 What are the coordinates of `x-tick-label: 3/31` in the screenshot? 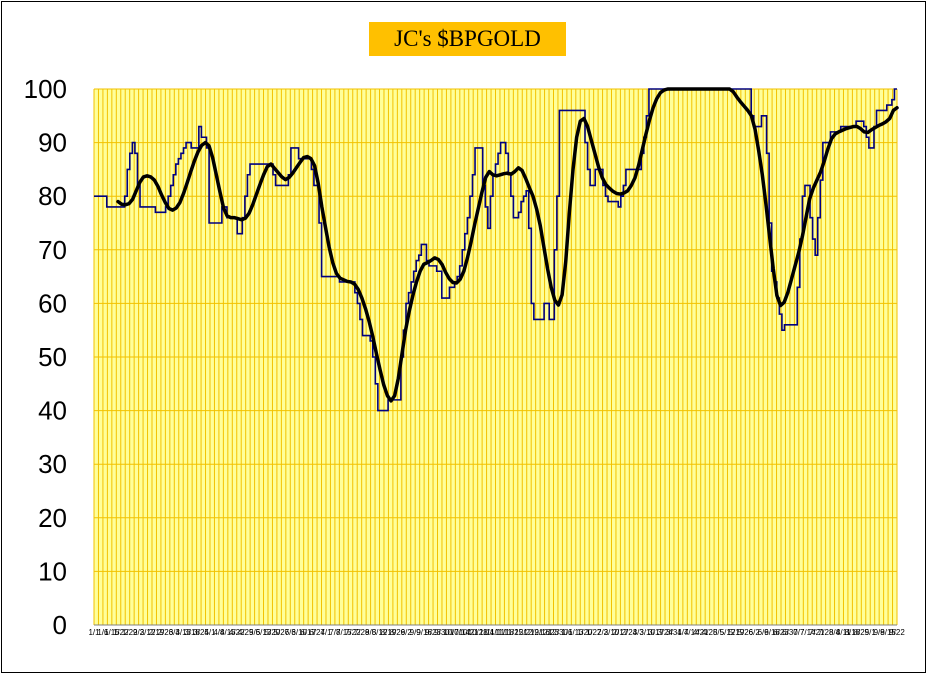 It's located at (674, 632).